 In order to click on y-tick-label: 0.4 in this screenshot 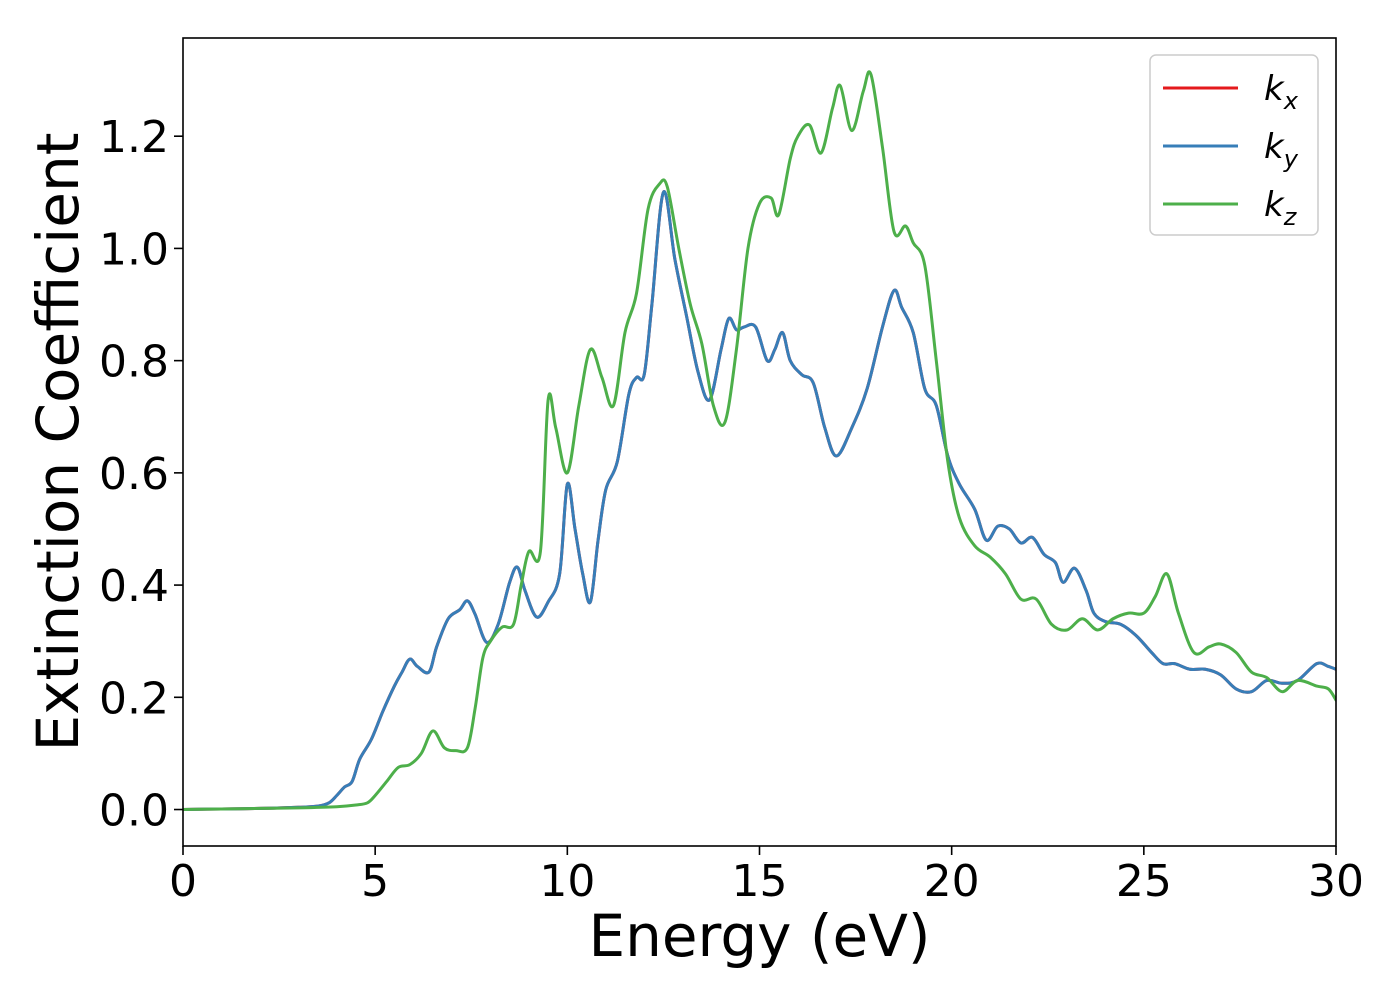, I will do `click(134, 586)`.